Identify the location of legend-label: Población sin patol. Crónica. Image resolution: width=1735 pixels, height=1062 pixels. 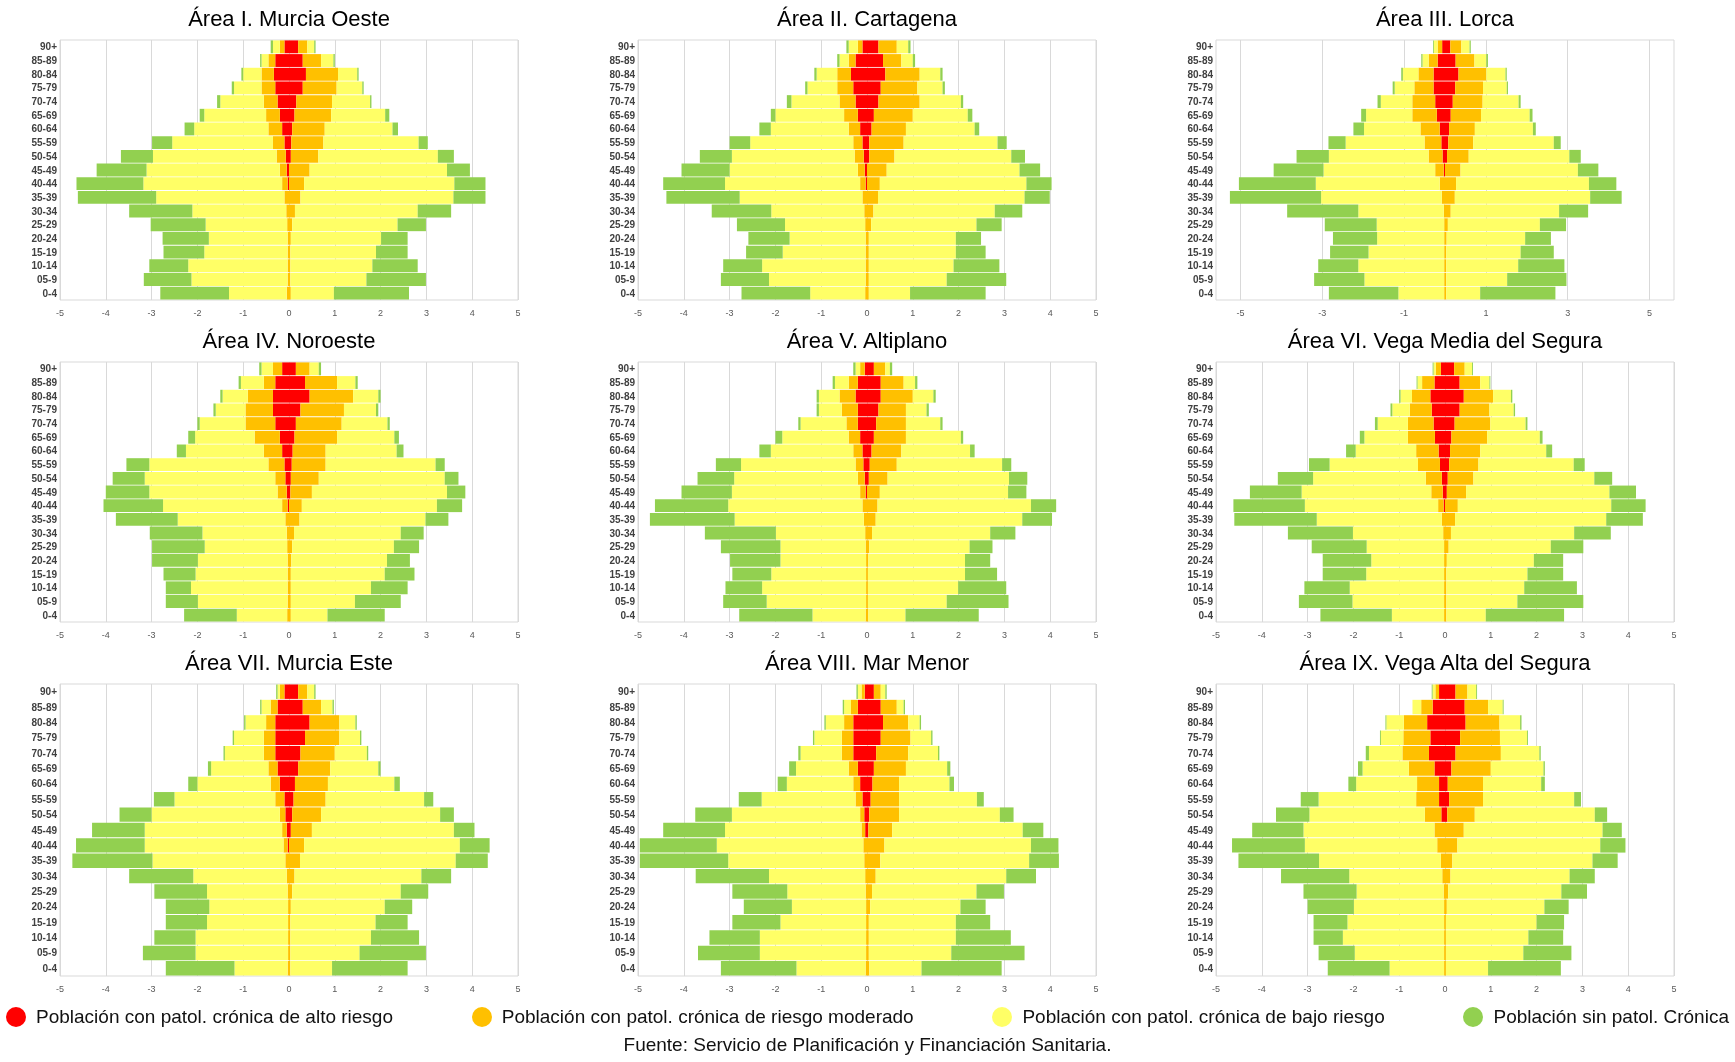
(1611, 1017).